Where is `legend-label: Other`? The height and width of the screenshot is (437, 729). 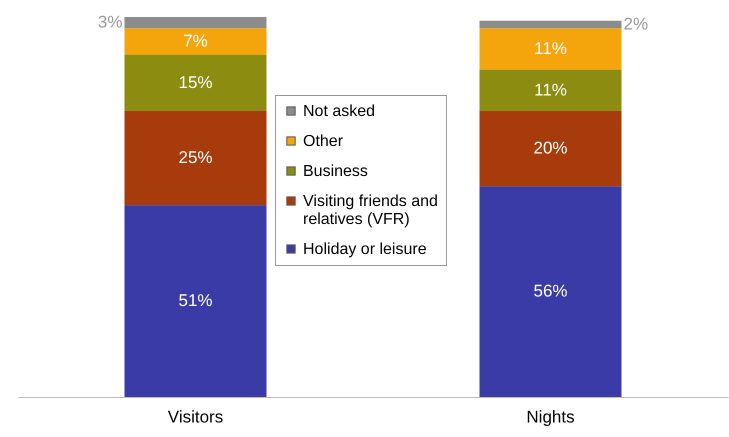 legend-label: Other is located at coordinates (323, 141).